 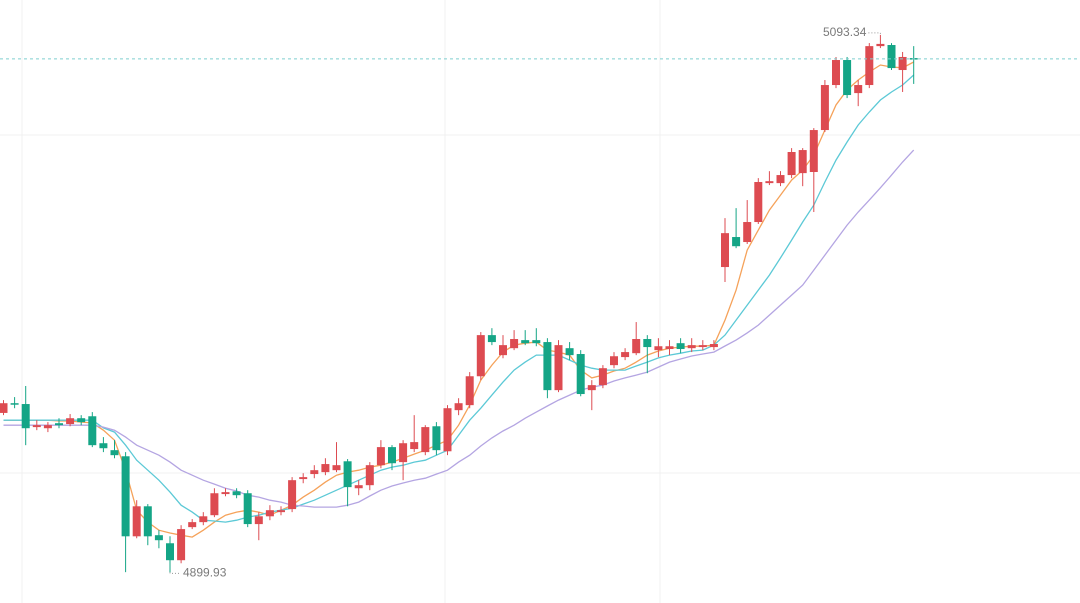 What do you see at coordinates (845, 32) in the screenshot?
I see `high-label: 5093.34` at bounding box center [845, 32].